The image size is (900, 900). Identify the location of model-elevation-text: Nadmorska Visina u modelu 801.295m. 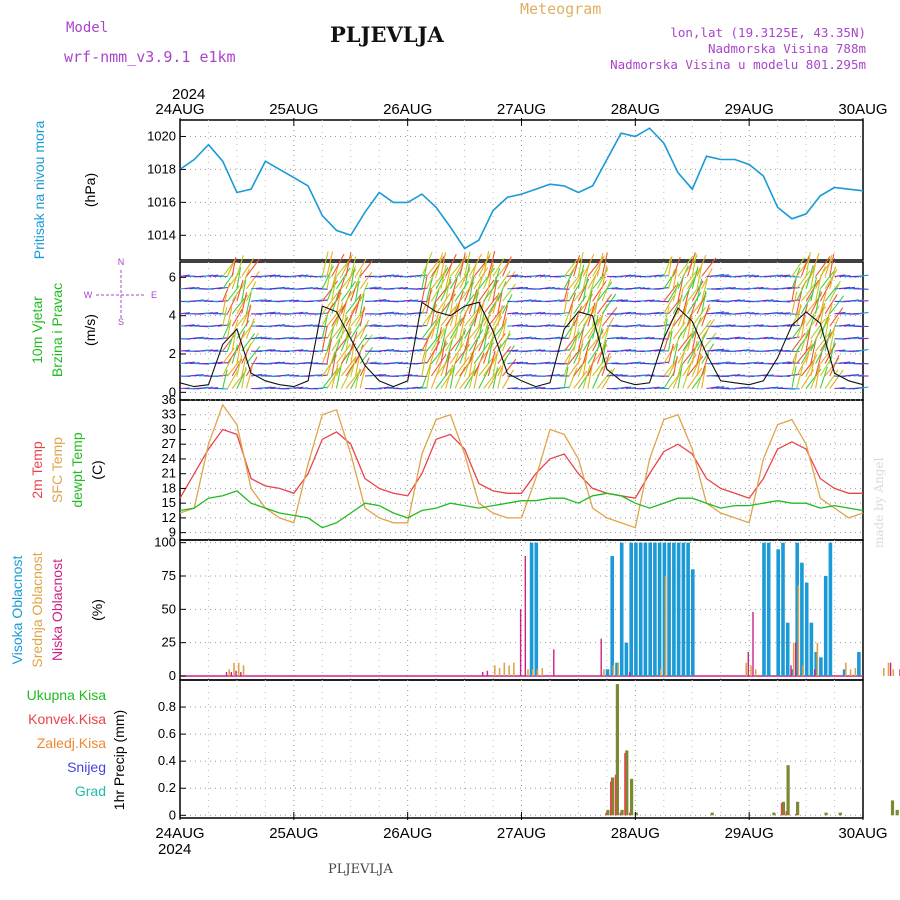
(738, 64).